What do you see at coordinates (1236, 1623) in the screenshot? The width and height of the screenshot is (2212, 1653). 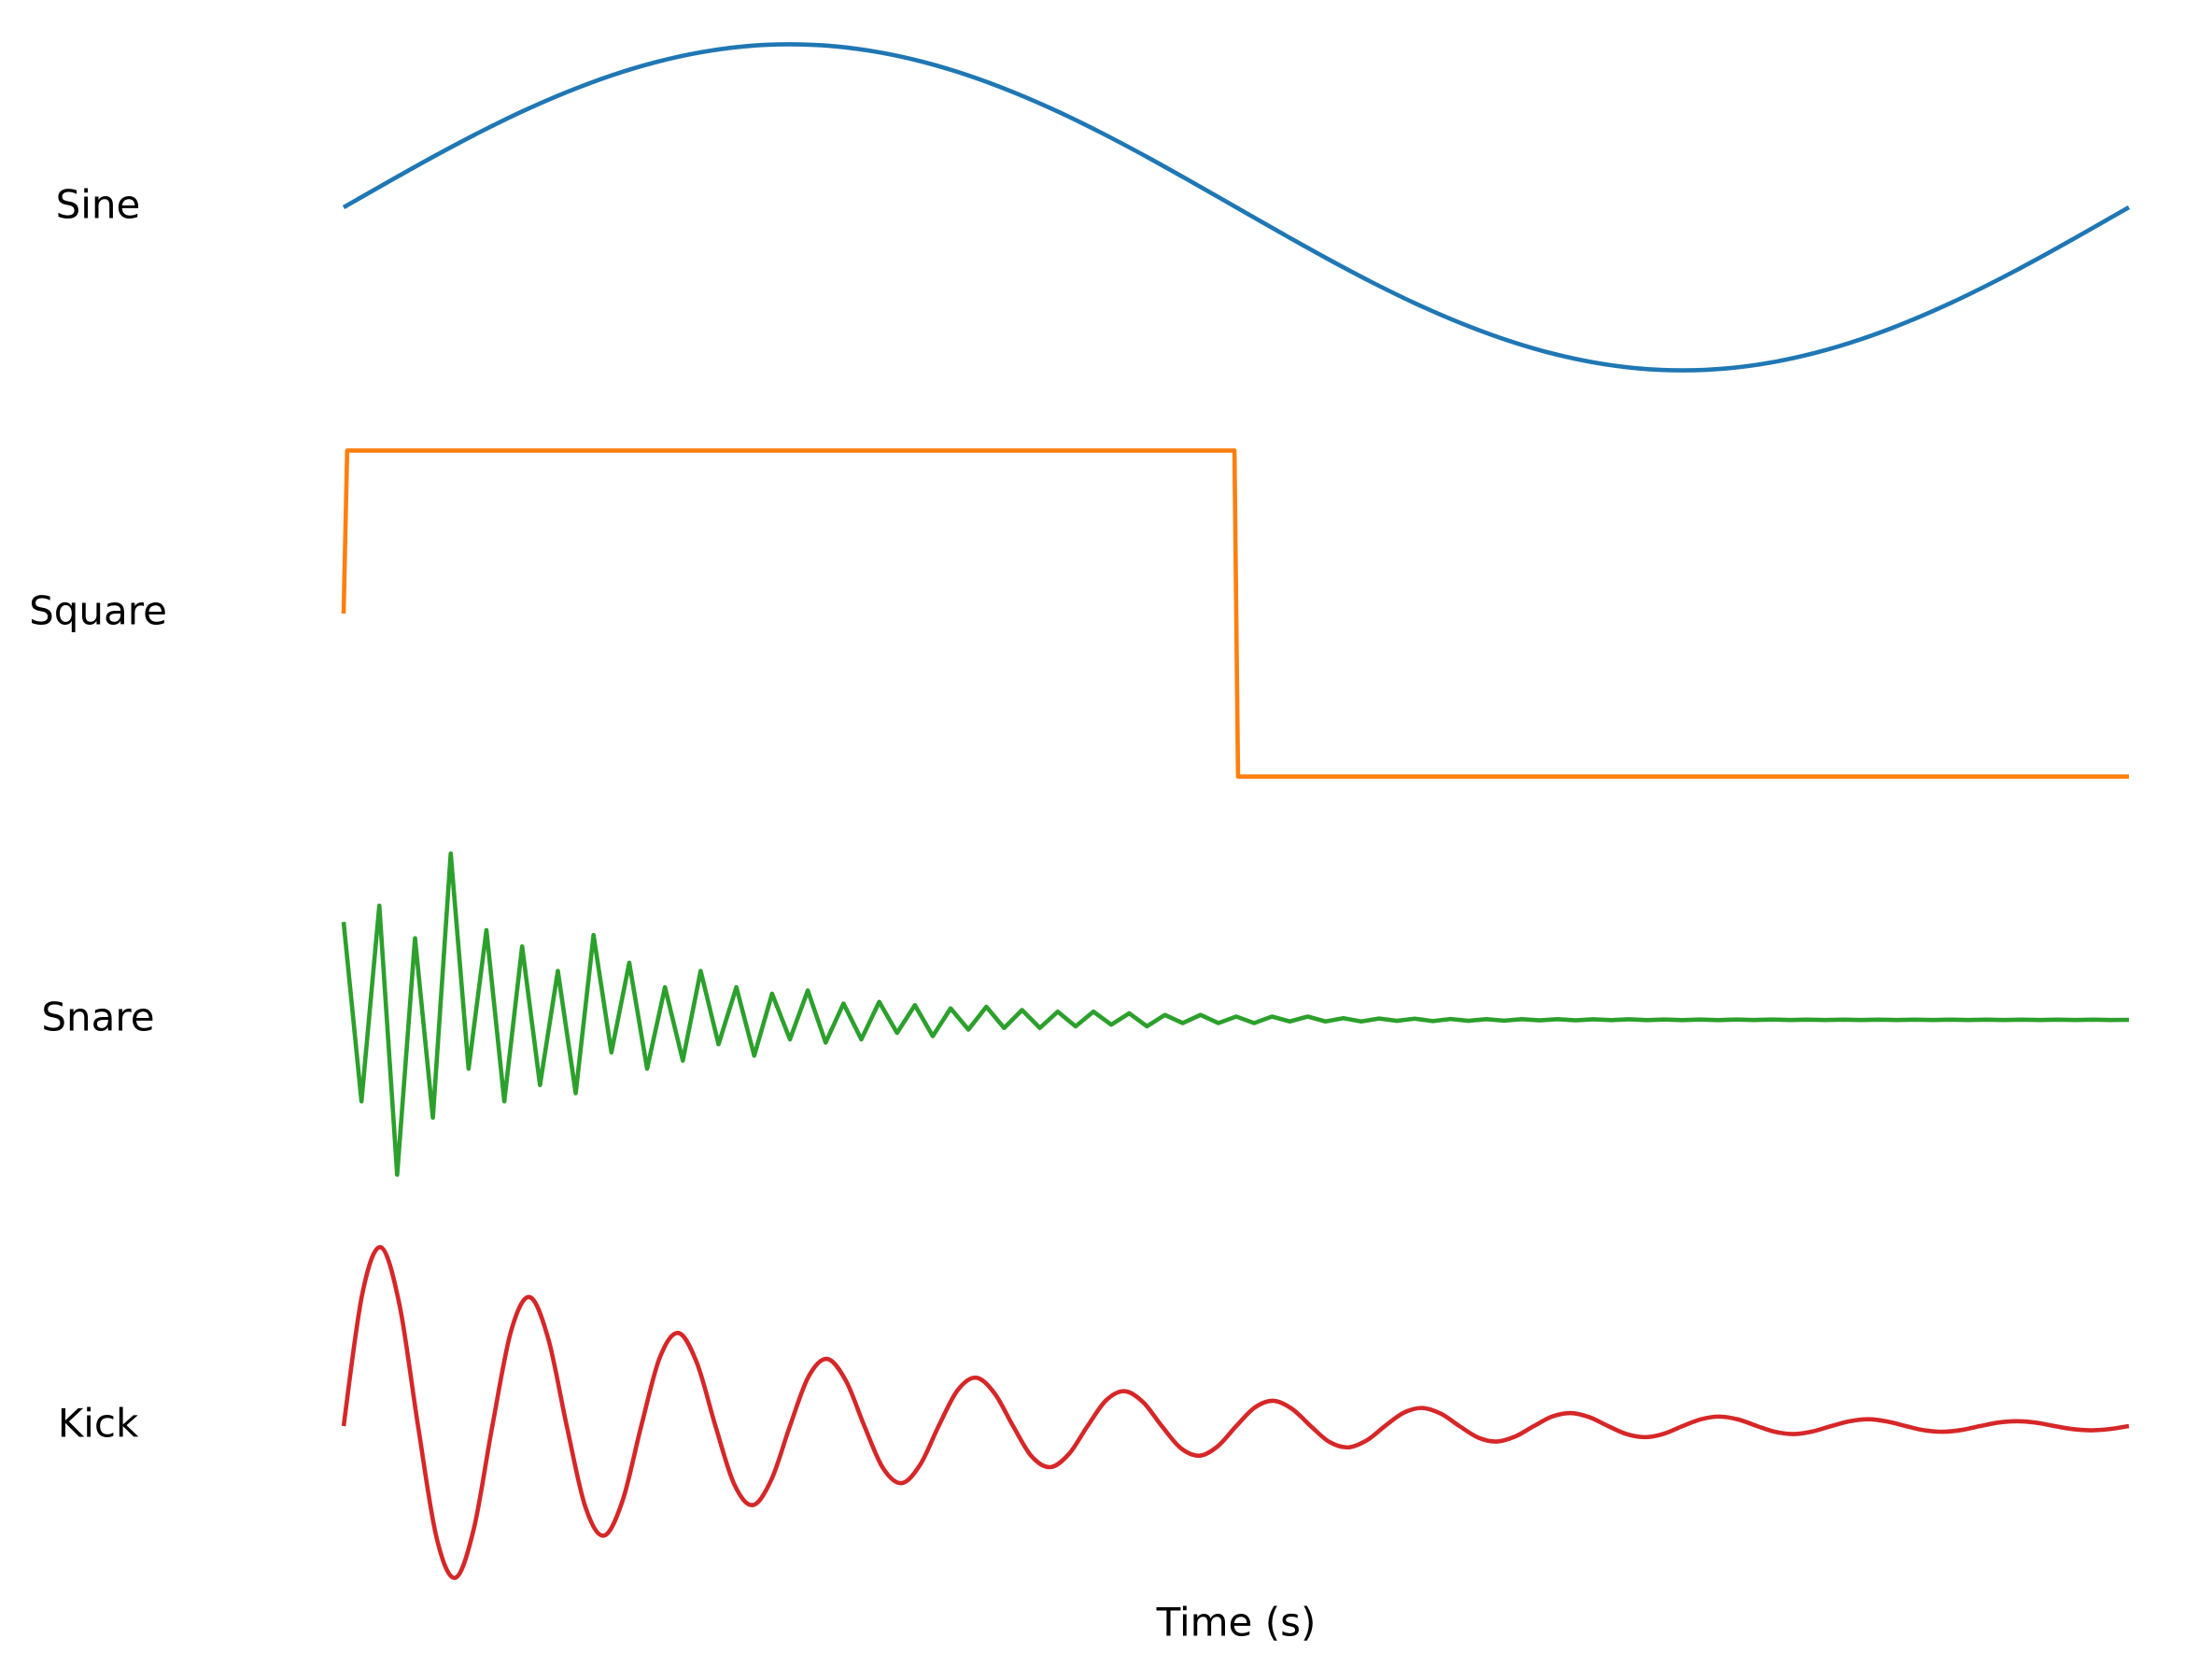 I see `x-axis-label: Time (s)` at bounding box center [1236, 1623].